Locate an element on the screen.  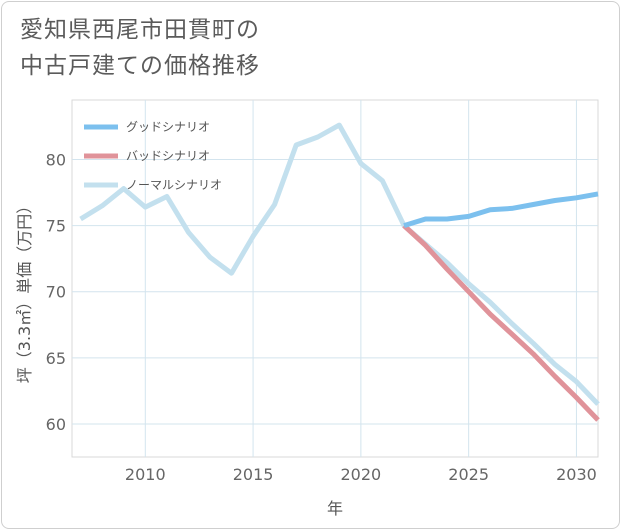
legend-label-1: バッドシナリオ is located at coordinates (168, 156).